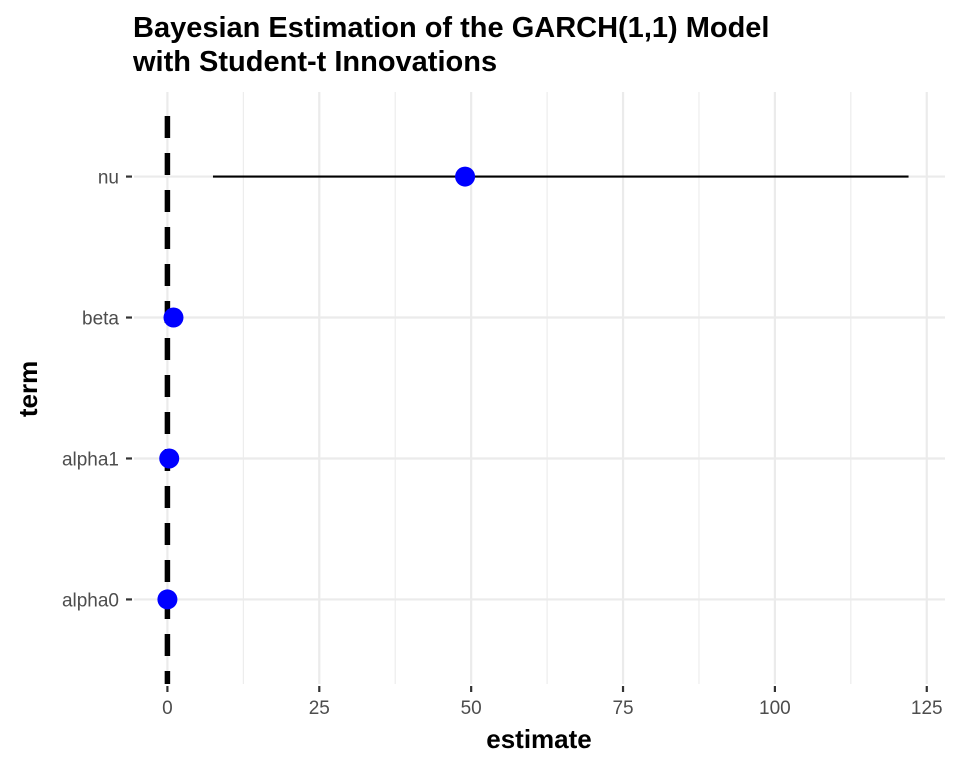 The image size is (960, 768). What do you see at coordinates (622, 708) in the screenshot?
I see `x-tick-label-75: 75` at bounding box center [622, 708].